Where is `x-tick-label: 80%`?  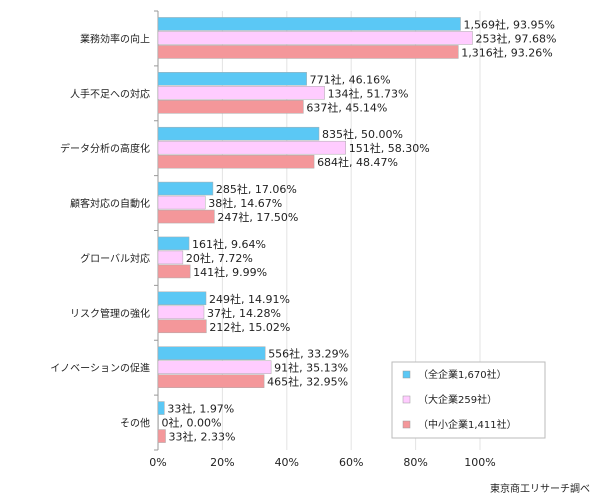
x-tick-label: 80% is located at coordinates (415, 462).